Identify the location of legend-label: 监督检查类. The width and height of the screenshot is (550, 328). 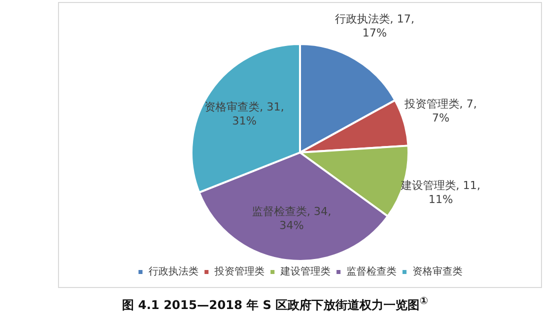
(371, 272).